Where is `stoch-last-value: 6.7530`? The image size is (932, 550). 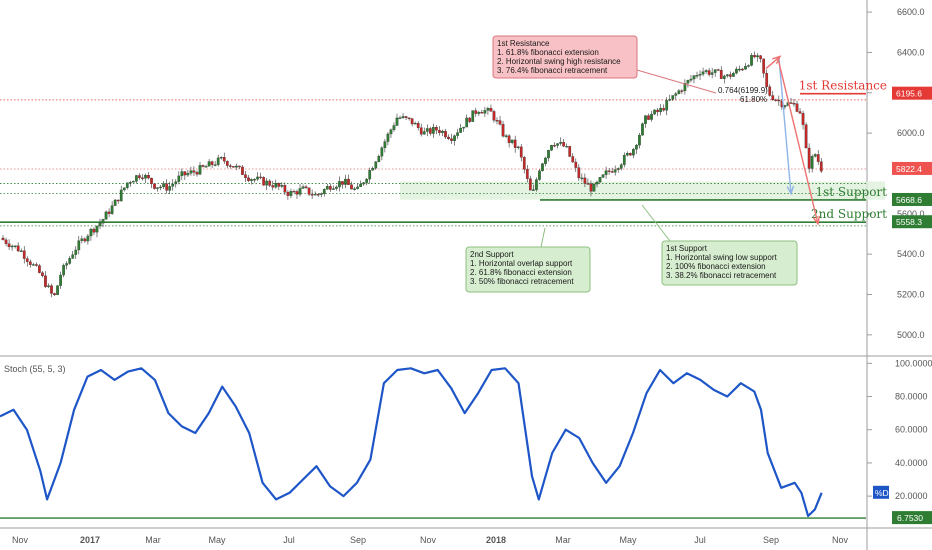 stoch-last-value: 6.7530 is located at coordinates (910, 518).